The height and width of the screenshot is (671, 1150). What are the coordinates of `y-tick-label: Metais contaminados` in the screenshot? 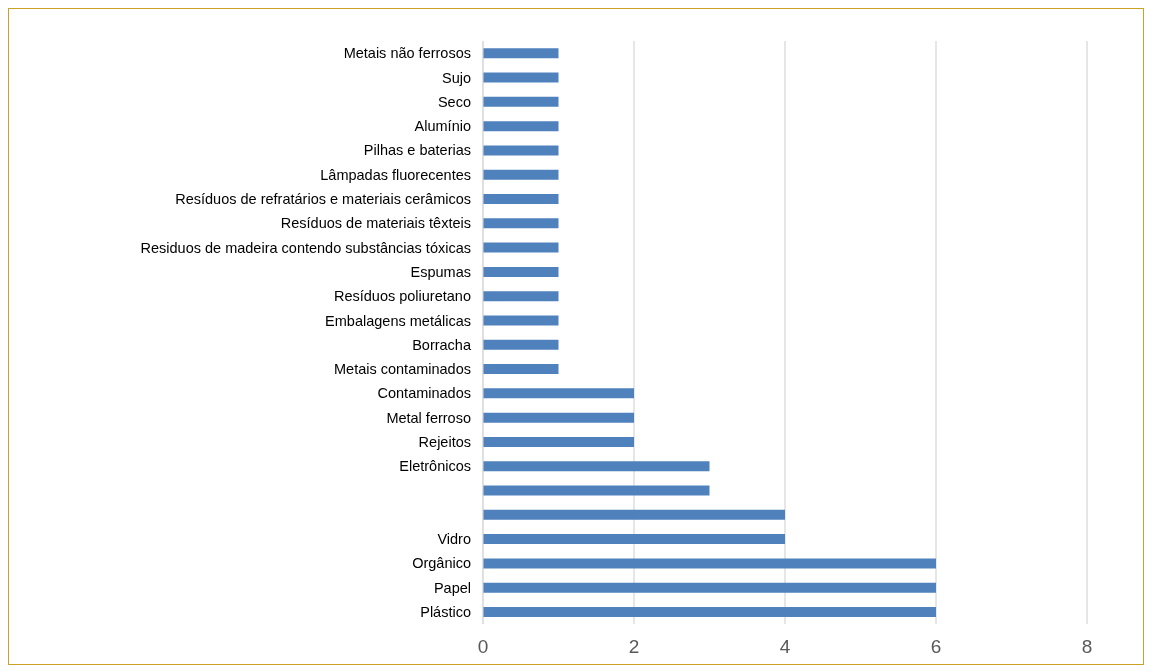 It's located at (402, 369).